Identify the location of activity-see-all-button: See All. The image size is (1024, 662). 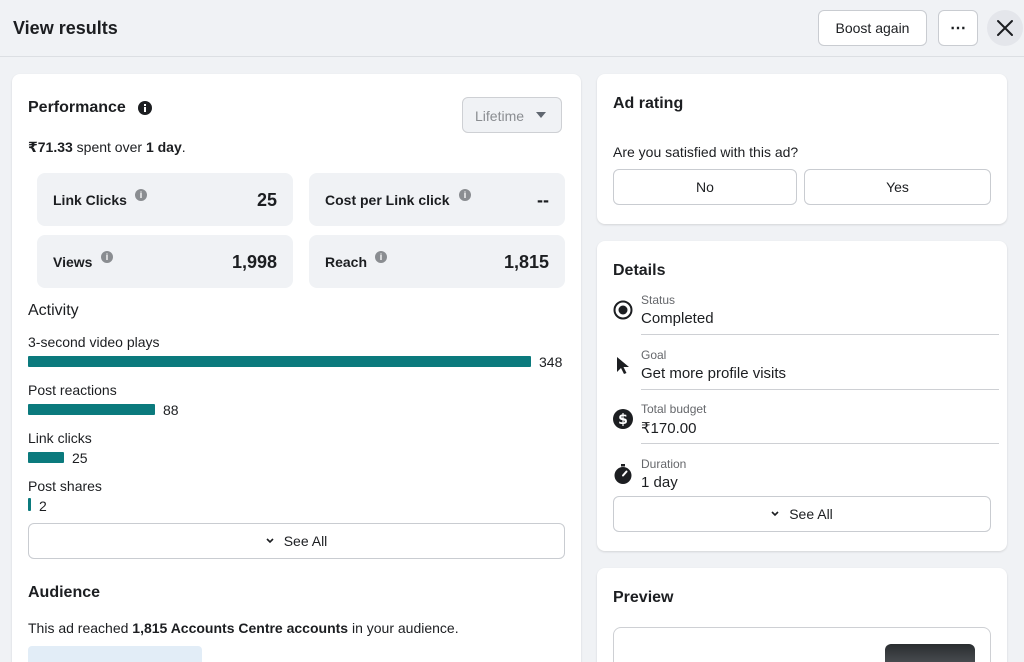
(296, 541).